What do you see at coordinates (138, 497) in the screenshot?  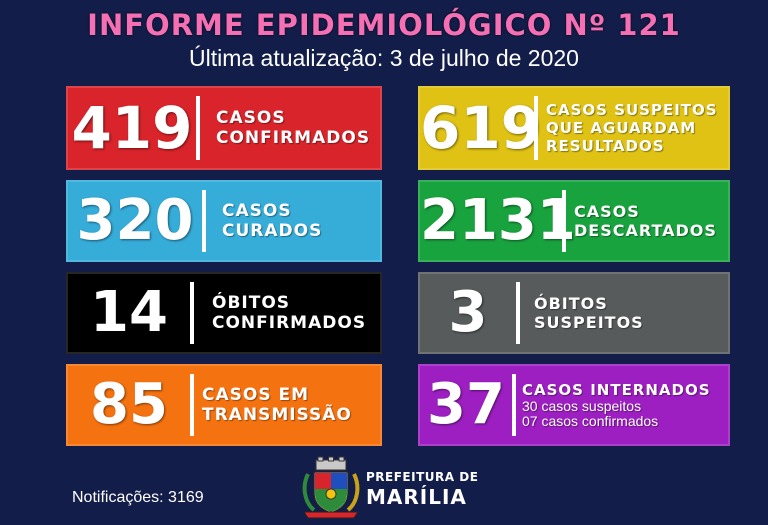 I see `notifications-count: Notificações: 3169` at bounding box center [138, 497].